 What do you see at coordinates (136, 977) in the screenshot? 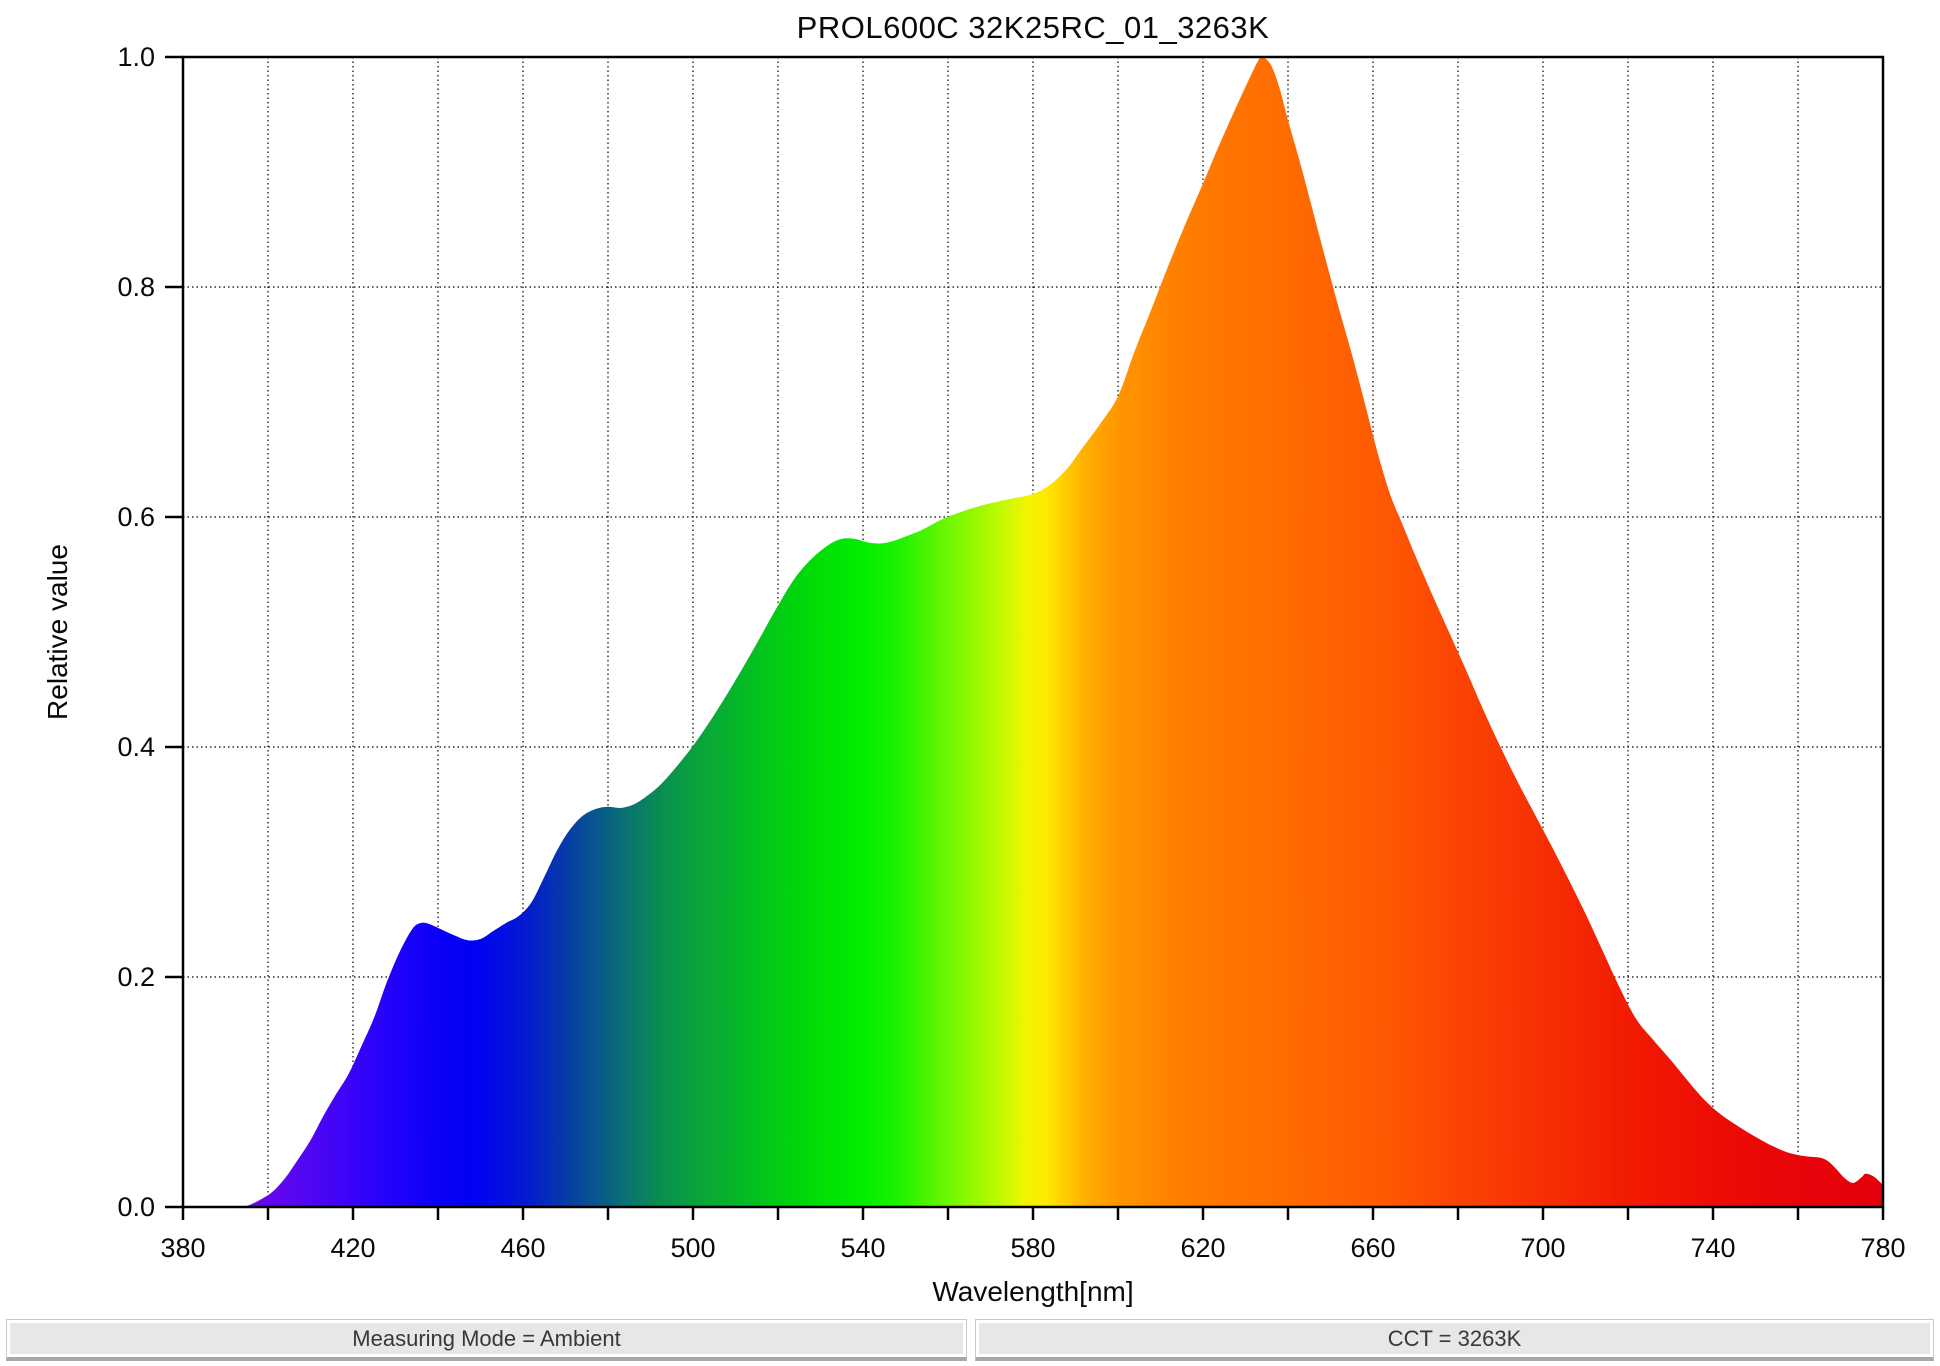
I see `y-tick-label: 0.2` at bounding box center [136, 977].